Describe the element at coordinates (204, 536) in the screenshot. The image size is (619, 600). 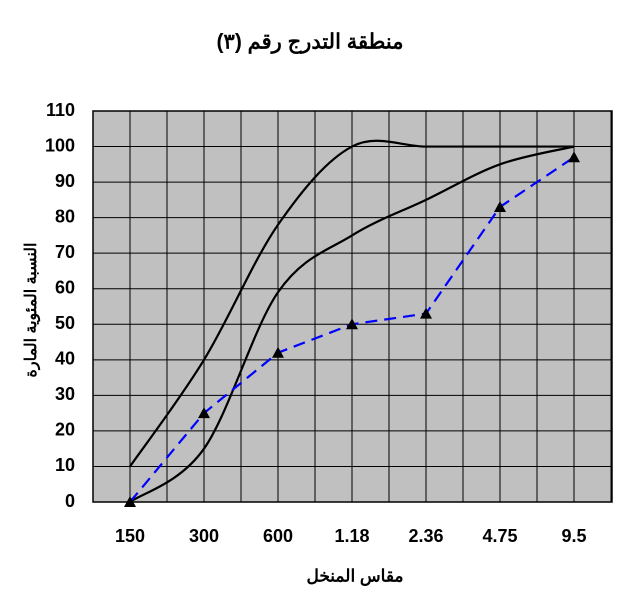
I see `x-tick-label: 300` at that location.